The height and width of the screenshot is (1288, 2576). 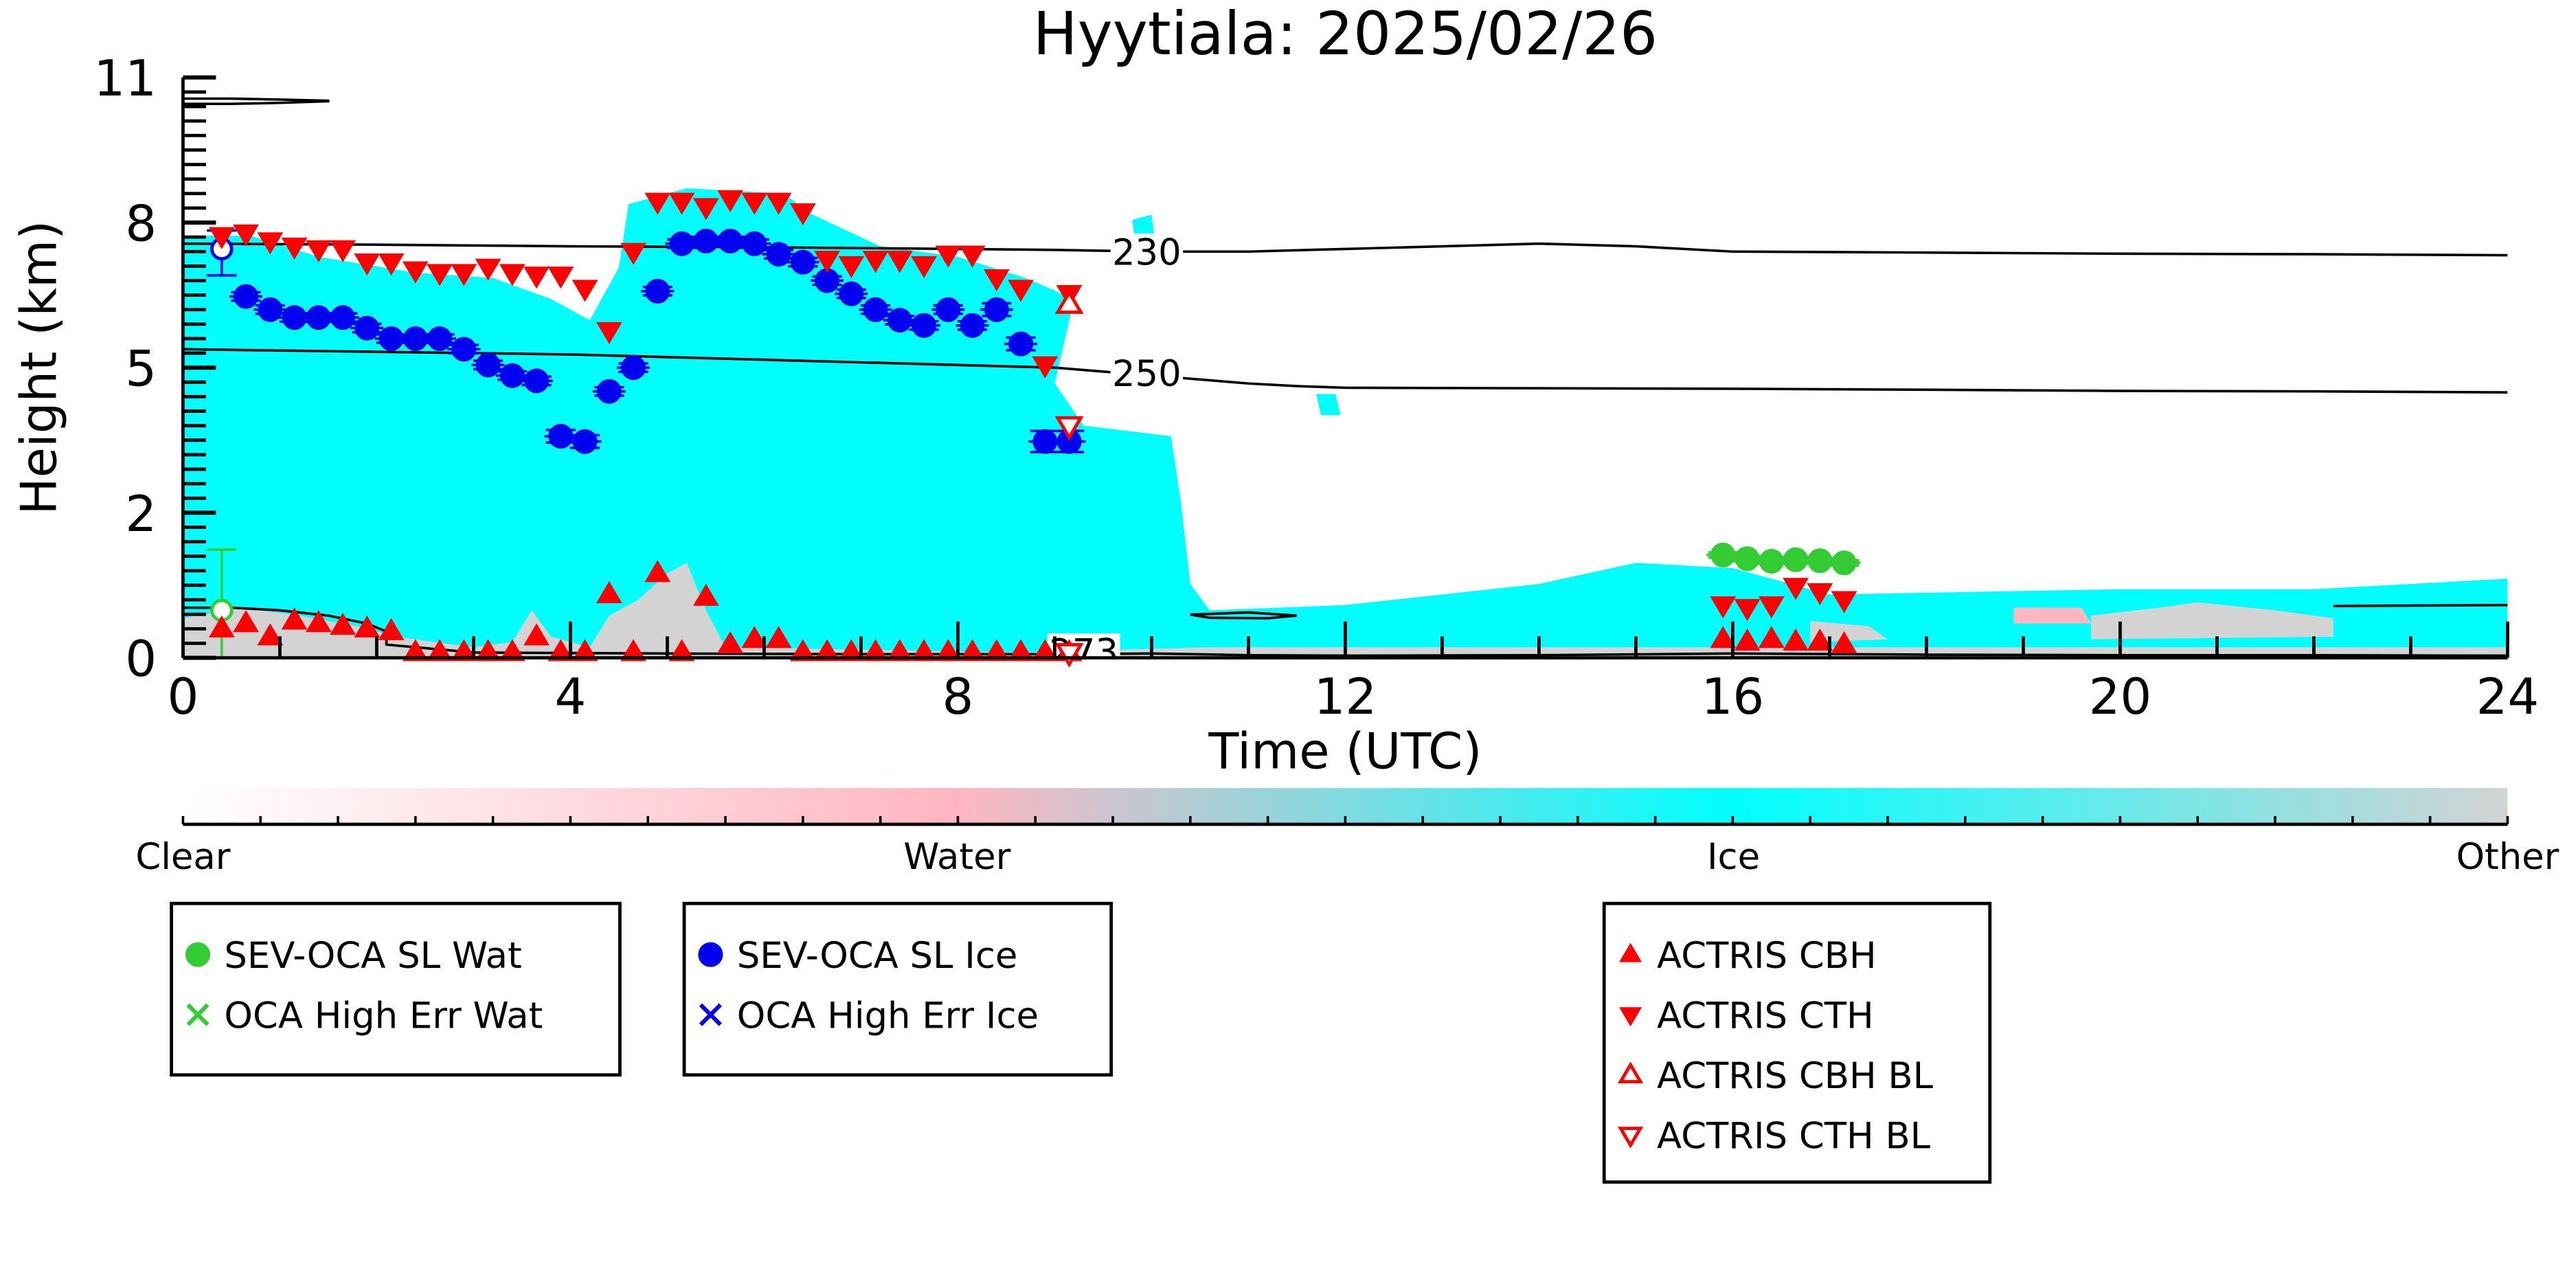 I want to click on x-axis-label: Time (UTC), so click(x=1345, y=751).